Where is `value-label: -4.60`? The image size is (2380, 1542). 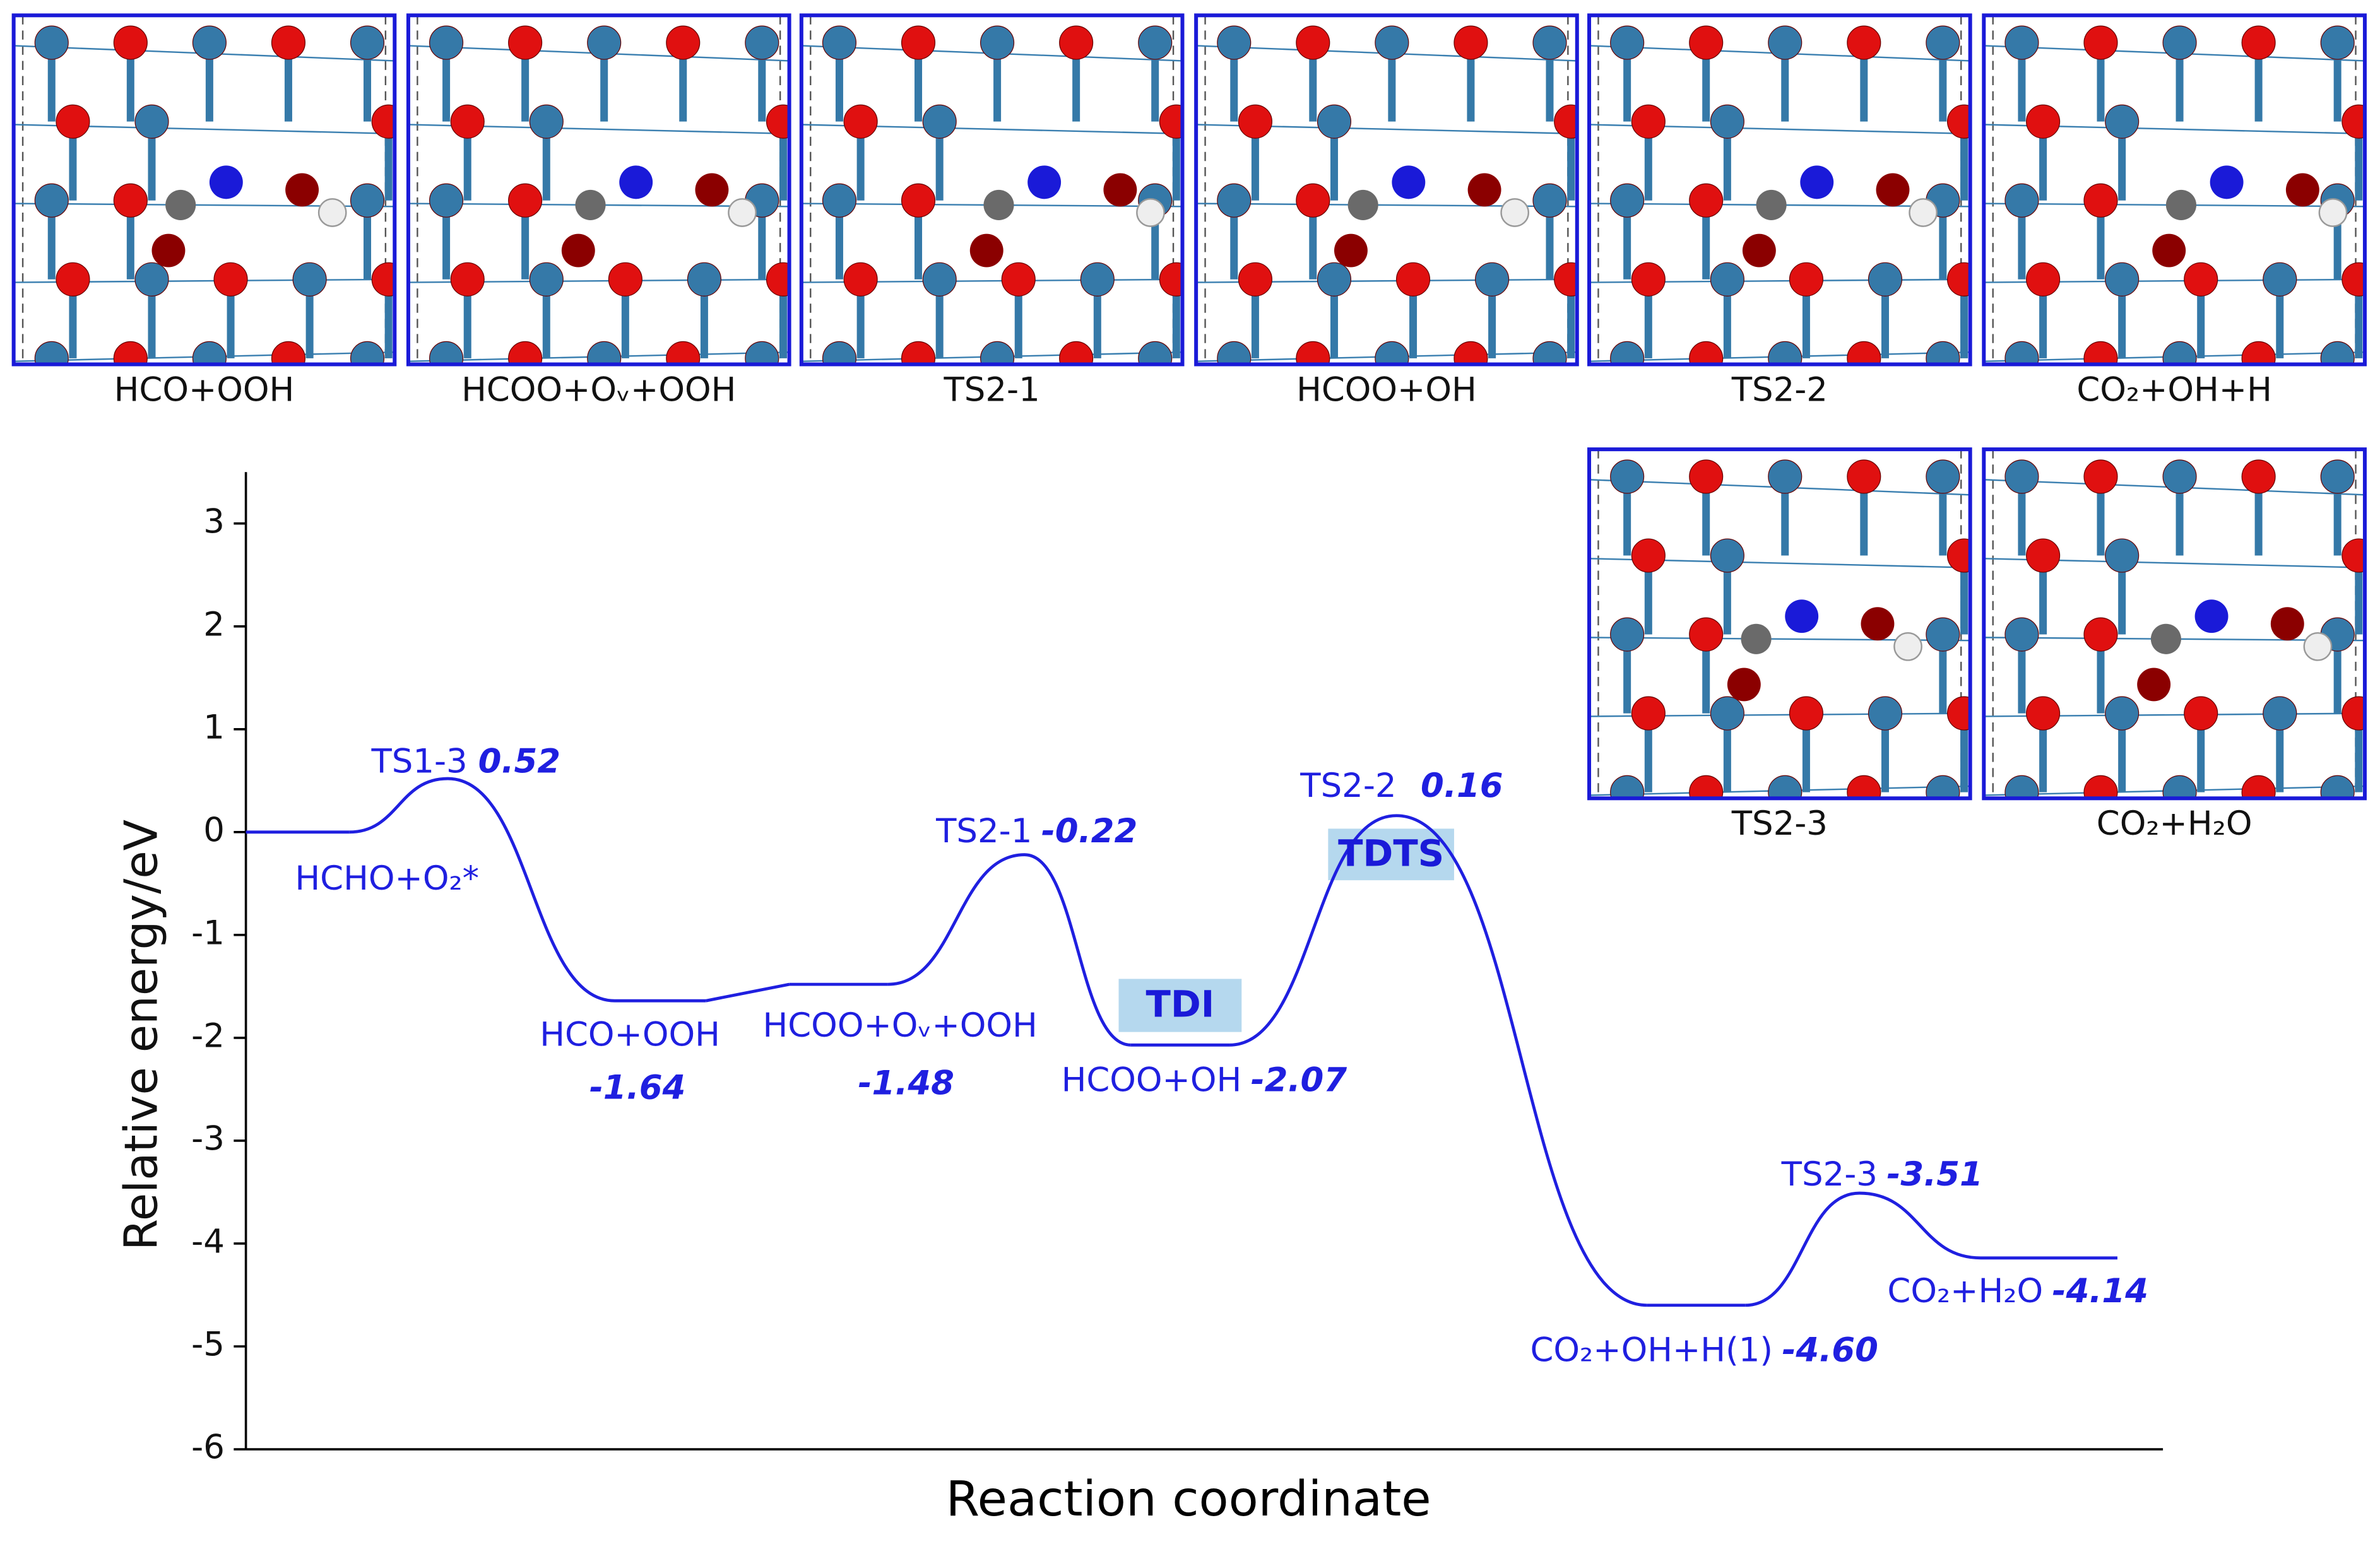 value-label: -4.60 is located at coordinates (1830, 1350).